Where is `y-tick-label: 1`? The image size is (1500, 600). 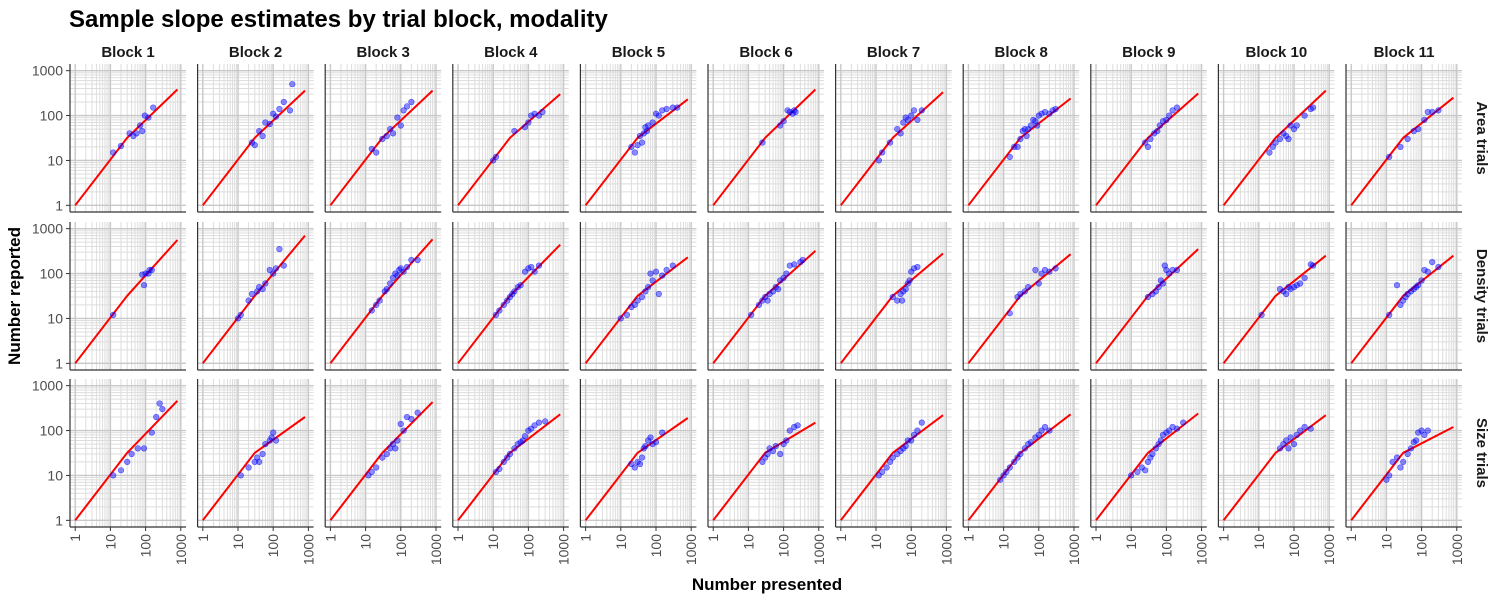
y-tick-label: 1 is located at coordinates (59, 363).